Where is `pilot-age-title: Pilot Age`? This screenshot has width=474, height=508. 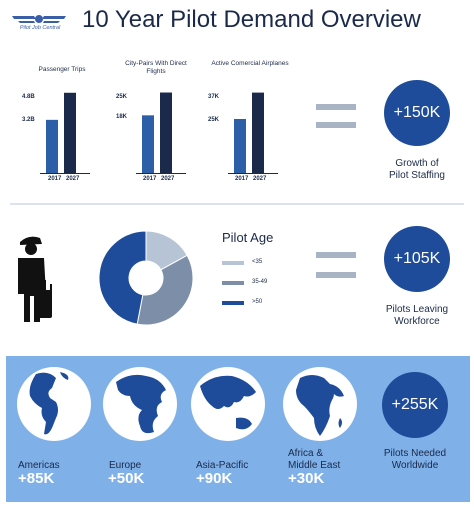
pilot-age-title: Pilot Age is located at coordinates (248, 237).